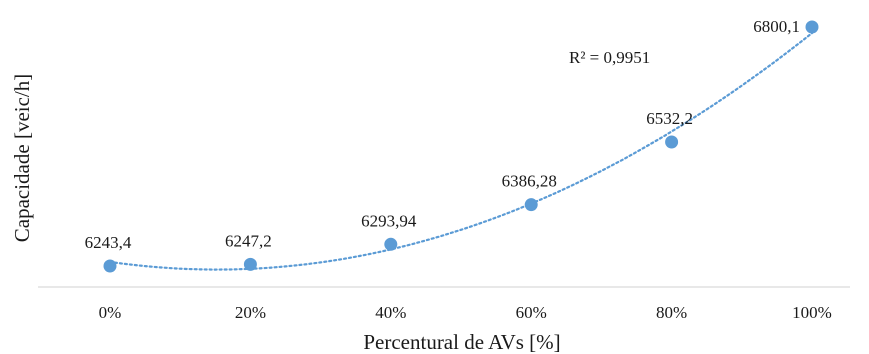 Image resolution: width=869 pixels, height=354 pixels. I want to click on data-label: 6532,2, so click(669, 118).